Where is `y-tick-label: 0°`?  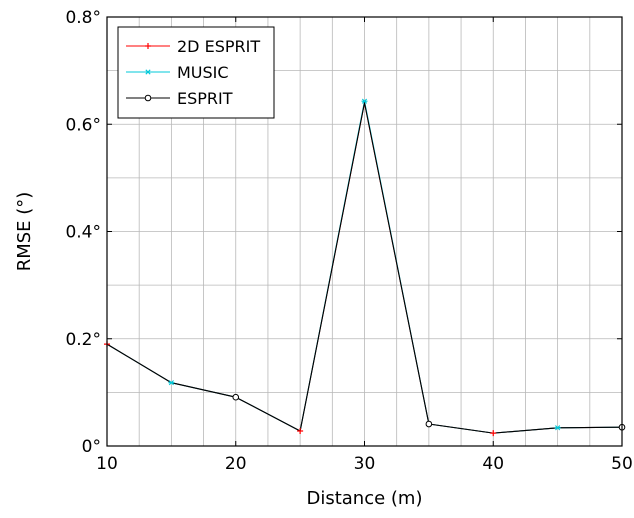 y-tick-label: 0° is located at coordinates (91, 447).